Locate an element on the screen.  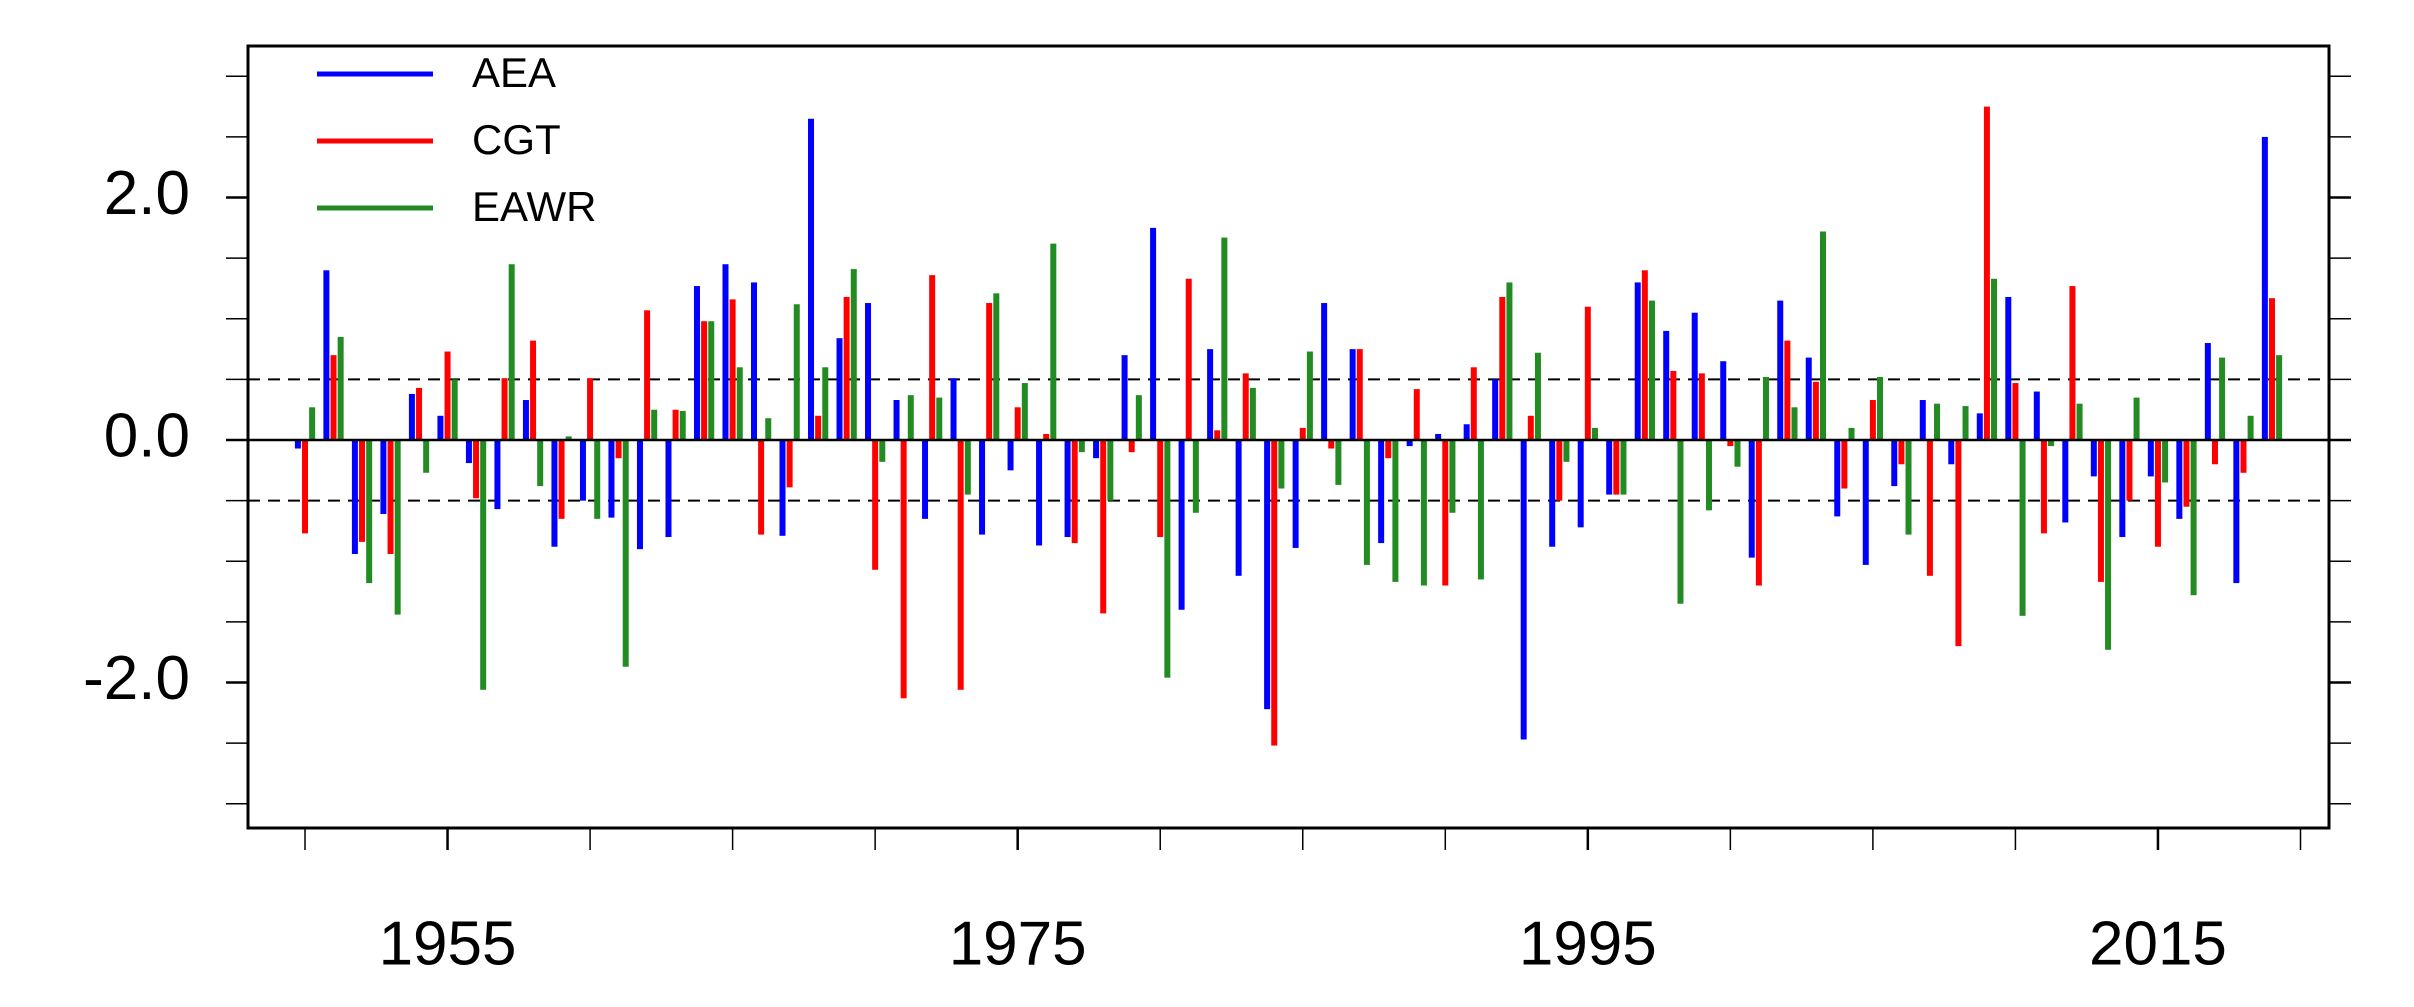
y-tick-label: 0.0 is located at coordinates (147, 435).